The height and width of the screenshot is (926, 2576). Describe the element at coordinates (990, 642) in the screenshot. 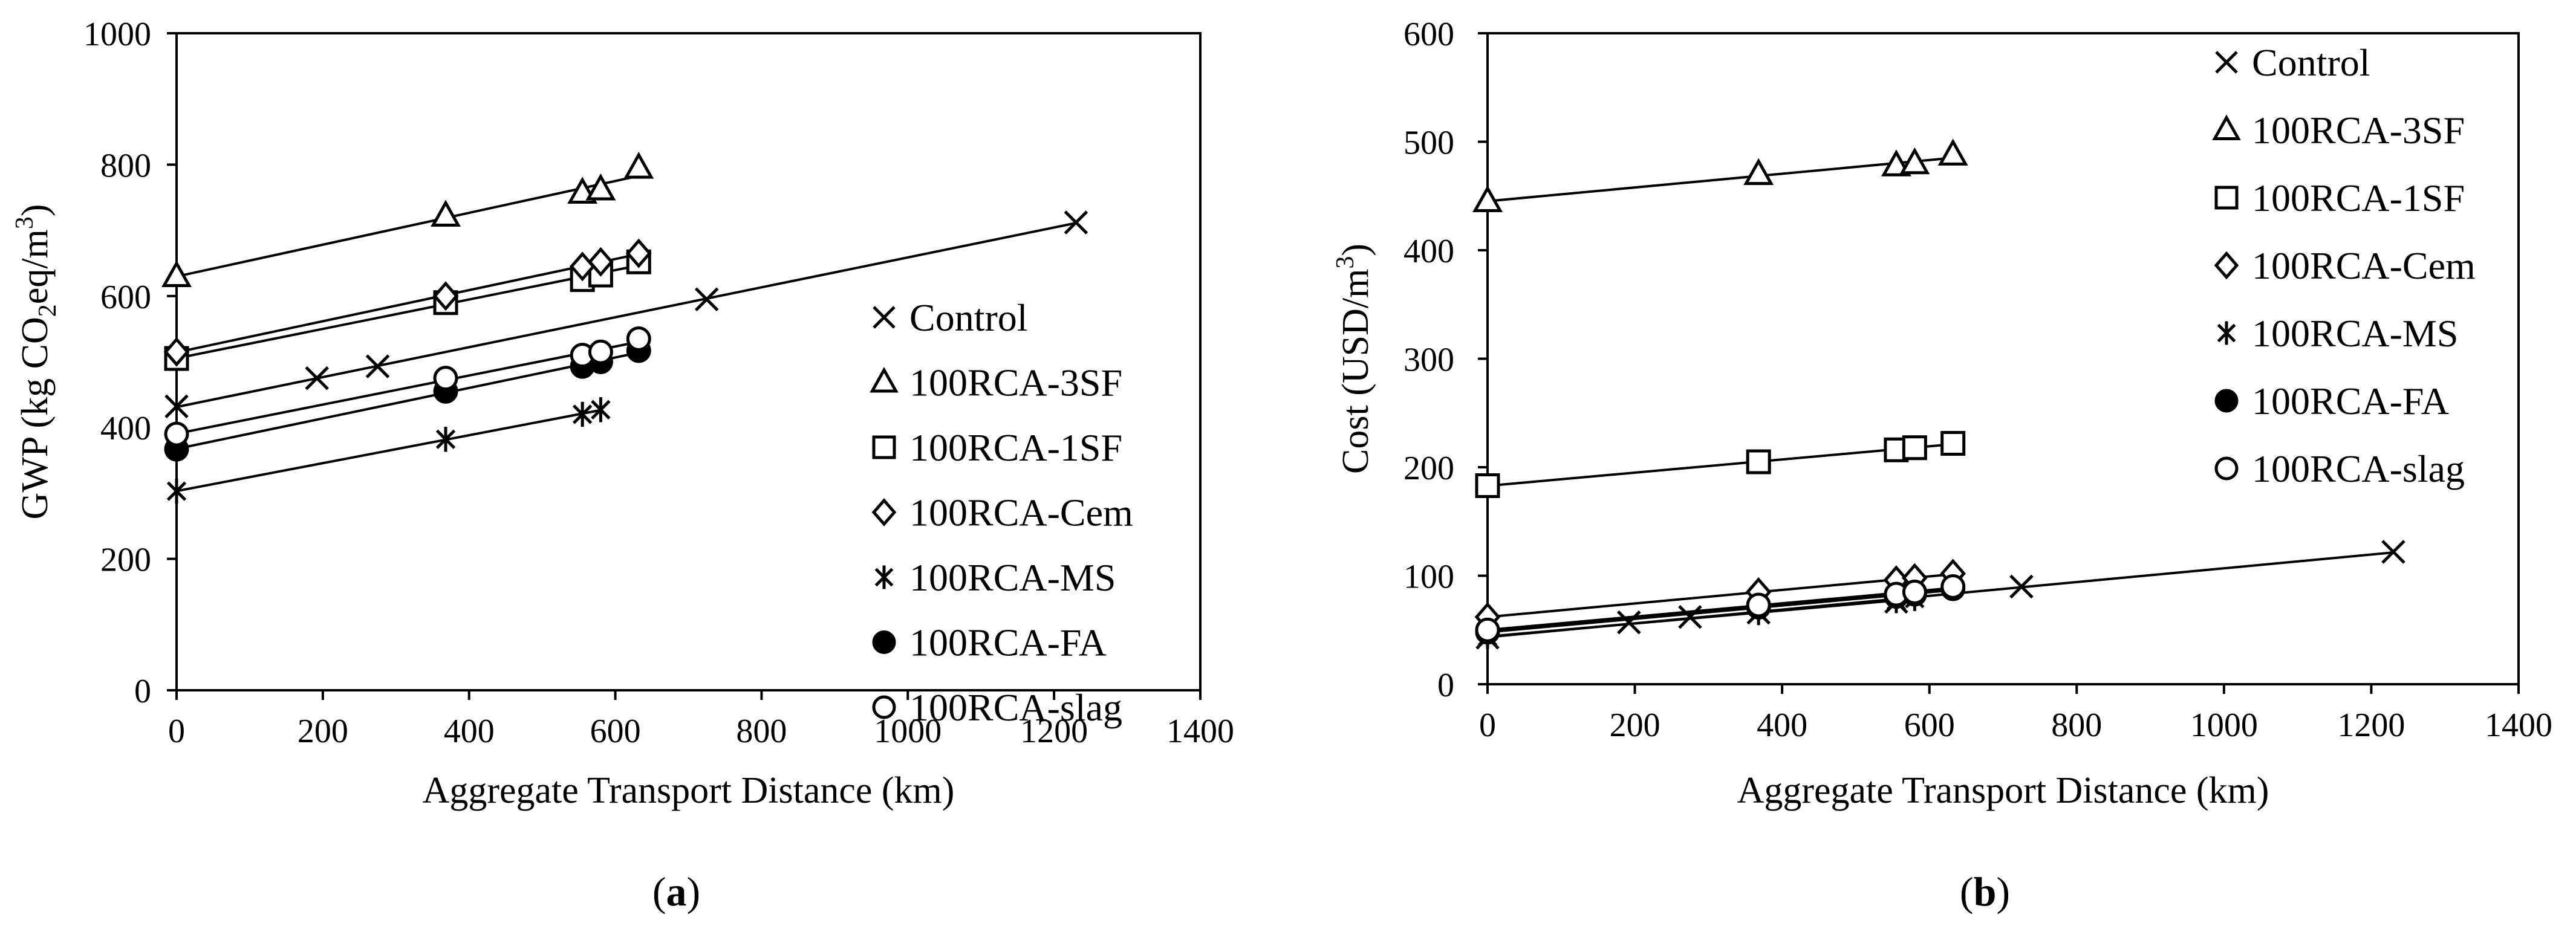

I see `legend-item-100rca-fa: 100RCA-FA` at that location.